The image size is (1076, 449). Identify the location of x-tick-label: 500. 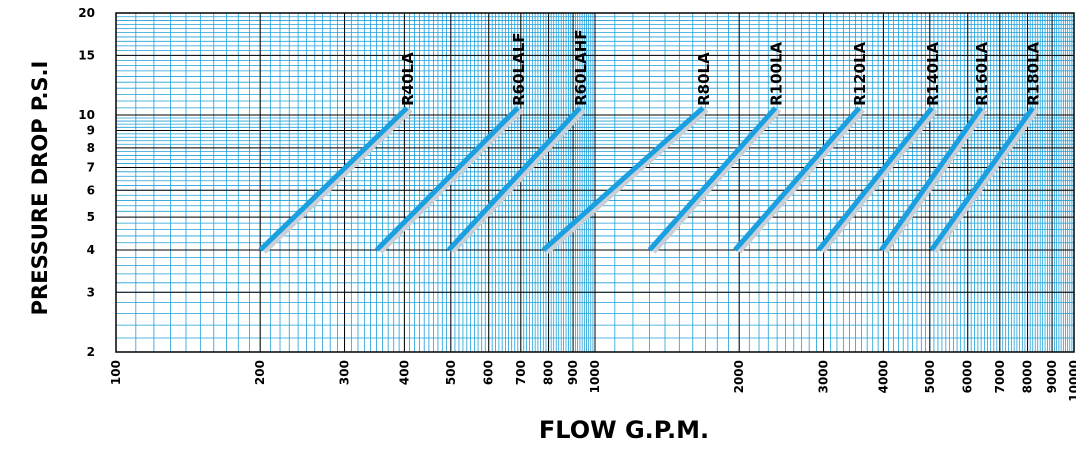
(451, 372).